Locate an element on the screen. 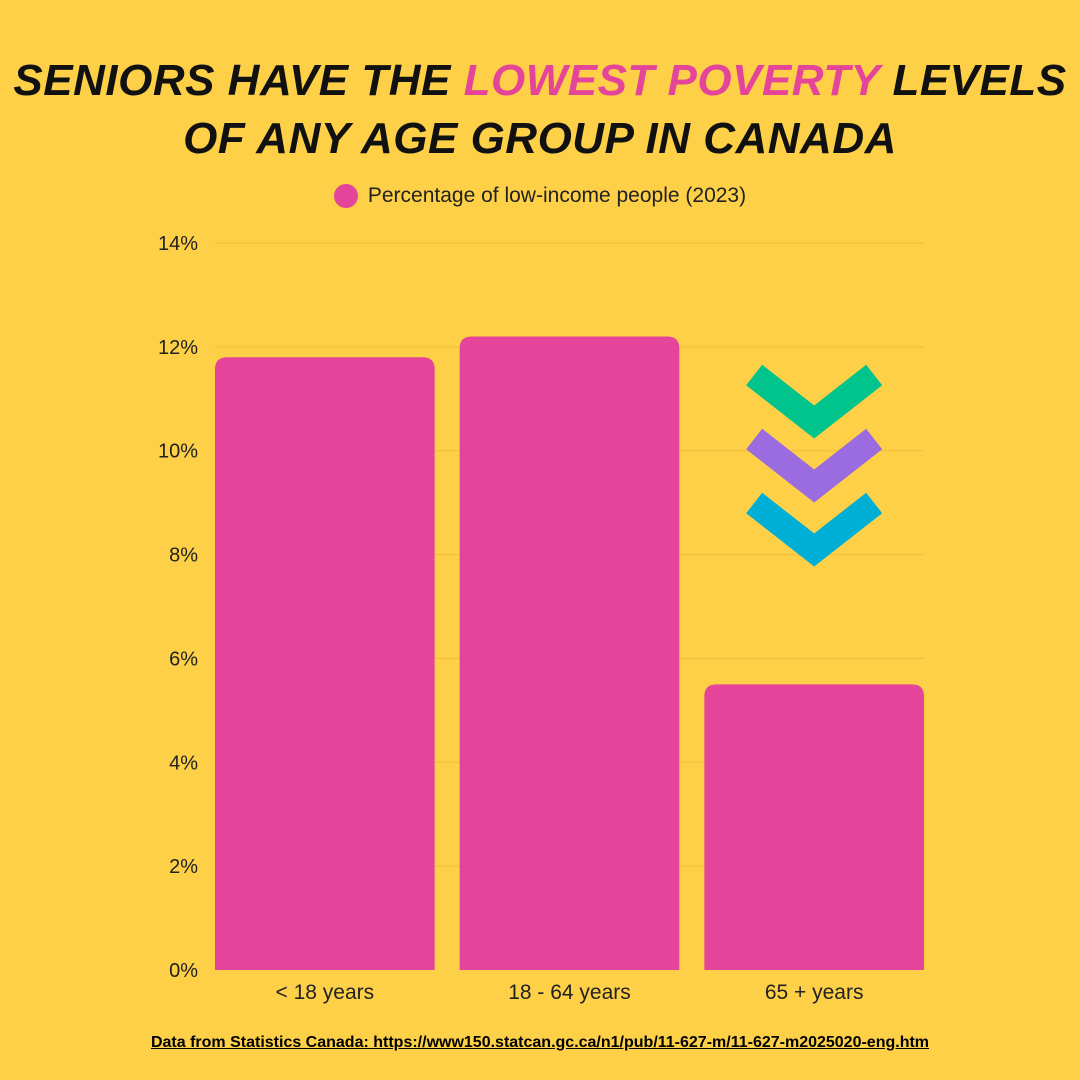 Image resolution: width=1080 pixels, height=1080 pixels. y-tick-label: 8% is located at coordinates (183, 556).